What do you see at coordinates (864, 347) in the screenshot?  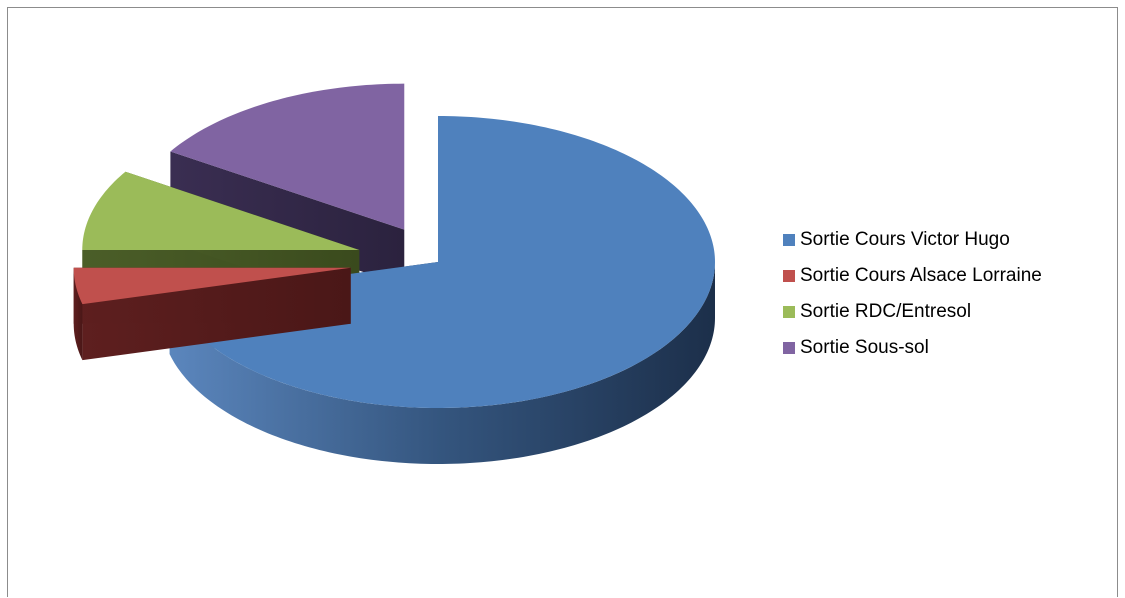 I see `legend-label: Sortie Sous-sol` at bounding box center [864, 347].